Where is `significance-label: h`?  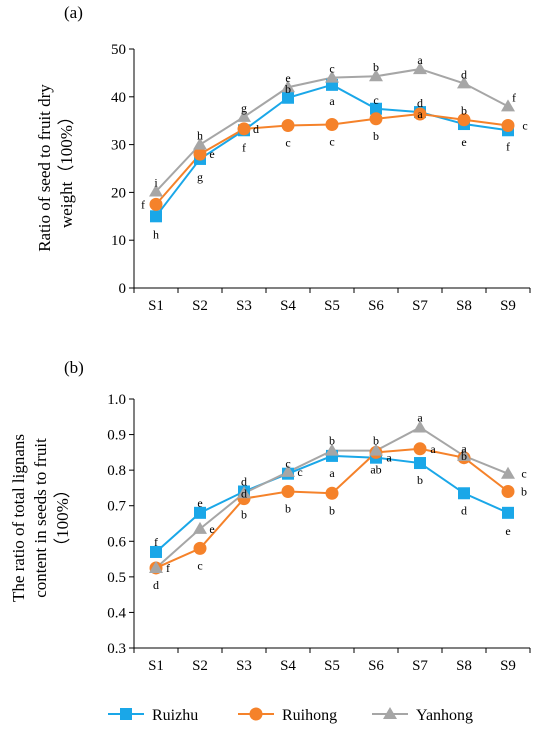 significance-label: h is located at coordinates (156, 234).